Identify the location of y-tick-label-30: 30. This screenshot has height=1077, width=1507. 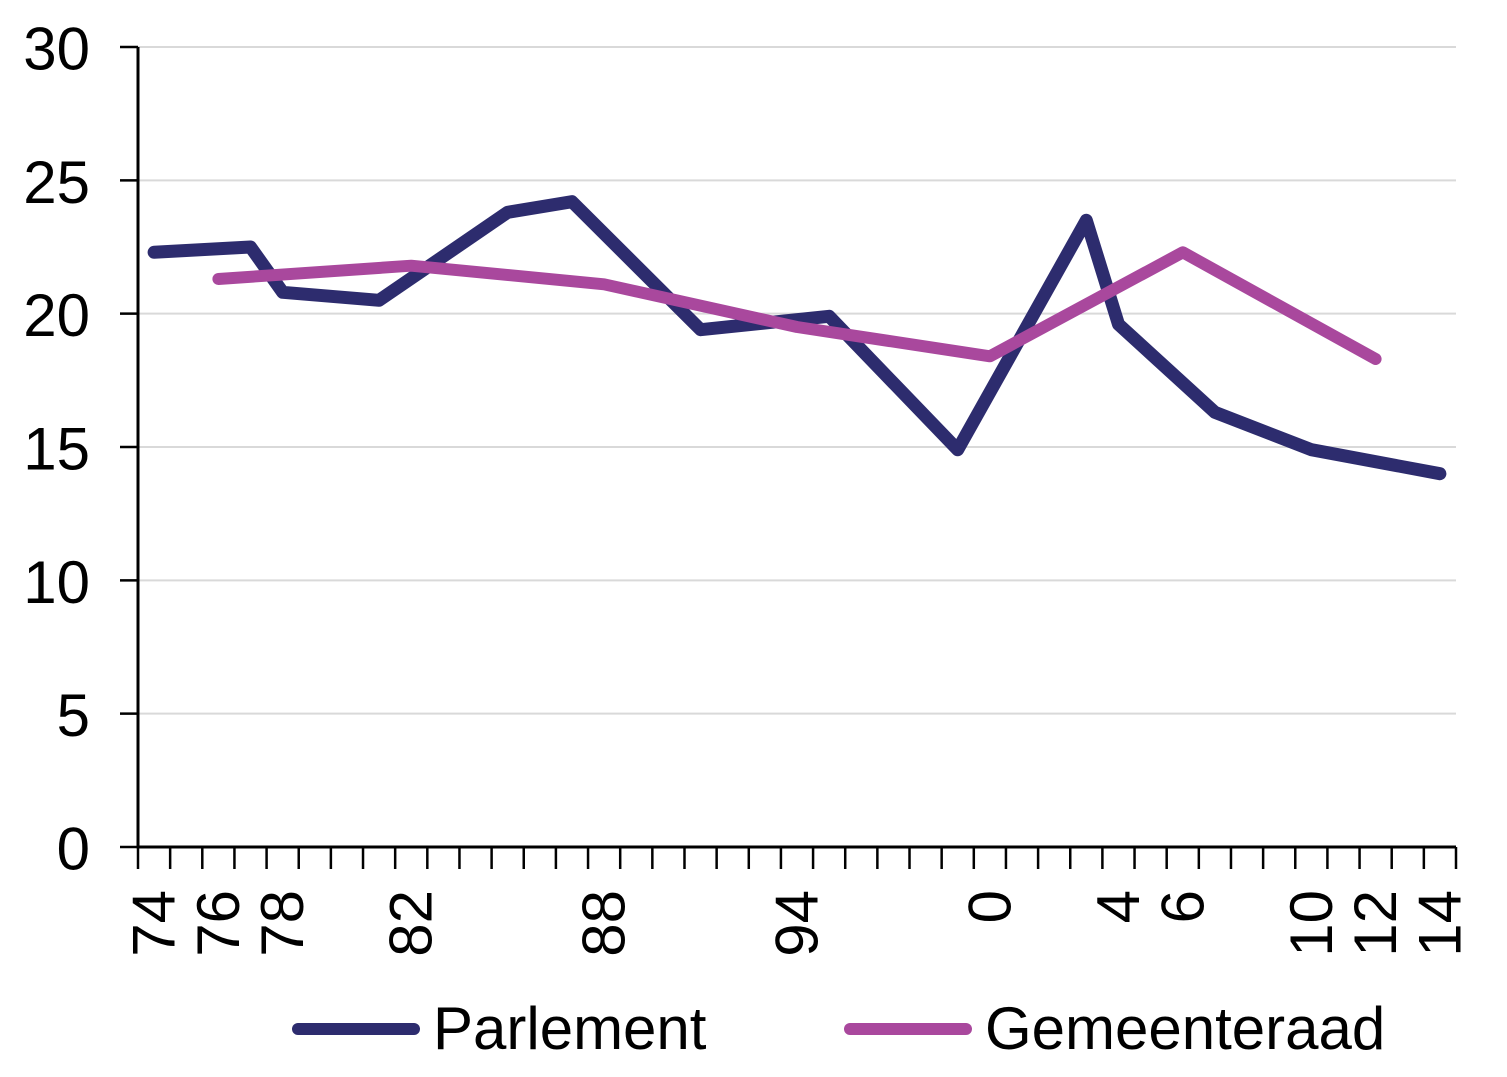
(56, 49).